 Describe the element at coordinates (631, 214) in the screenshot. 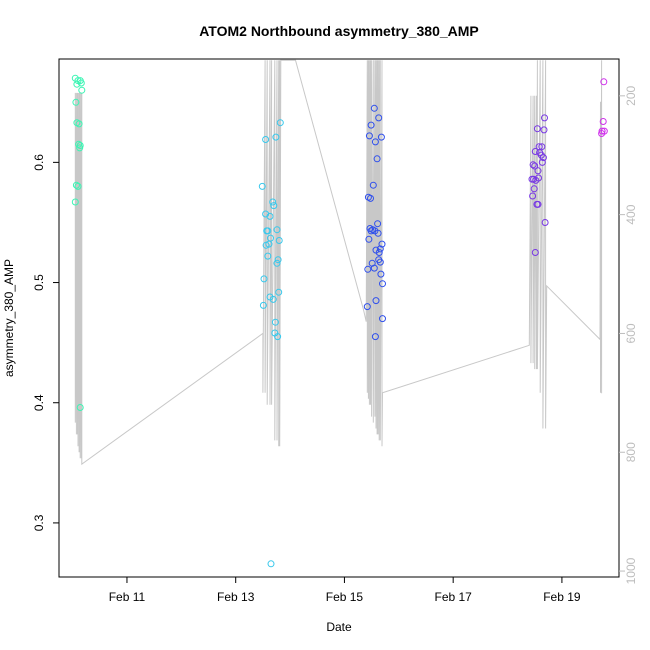

I see `right-y-tick-label: 400` at that location.